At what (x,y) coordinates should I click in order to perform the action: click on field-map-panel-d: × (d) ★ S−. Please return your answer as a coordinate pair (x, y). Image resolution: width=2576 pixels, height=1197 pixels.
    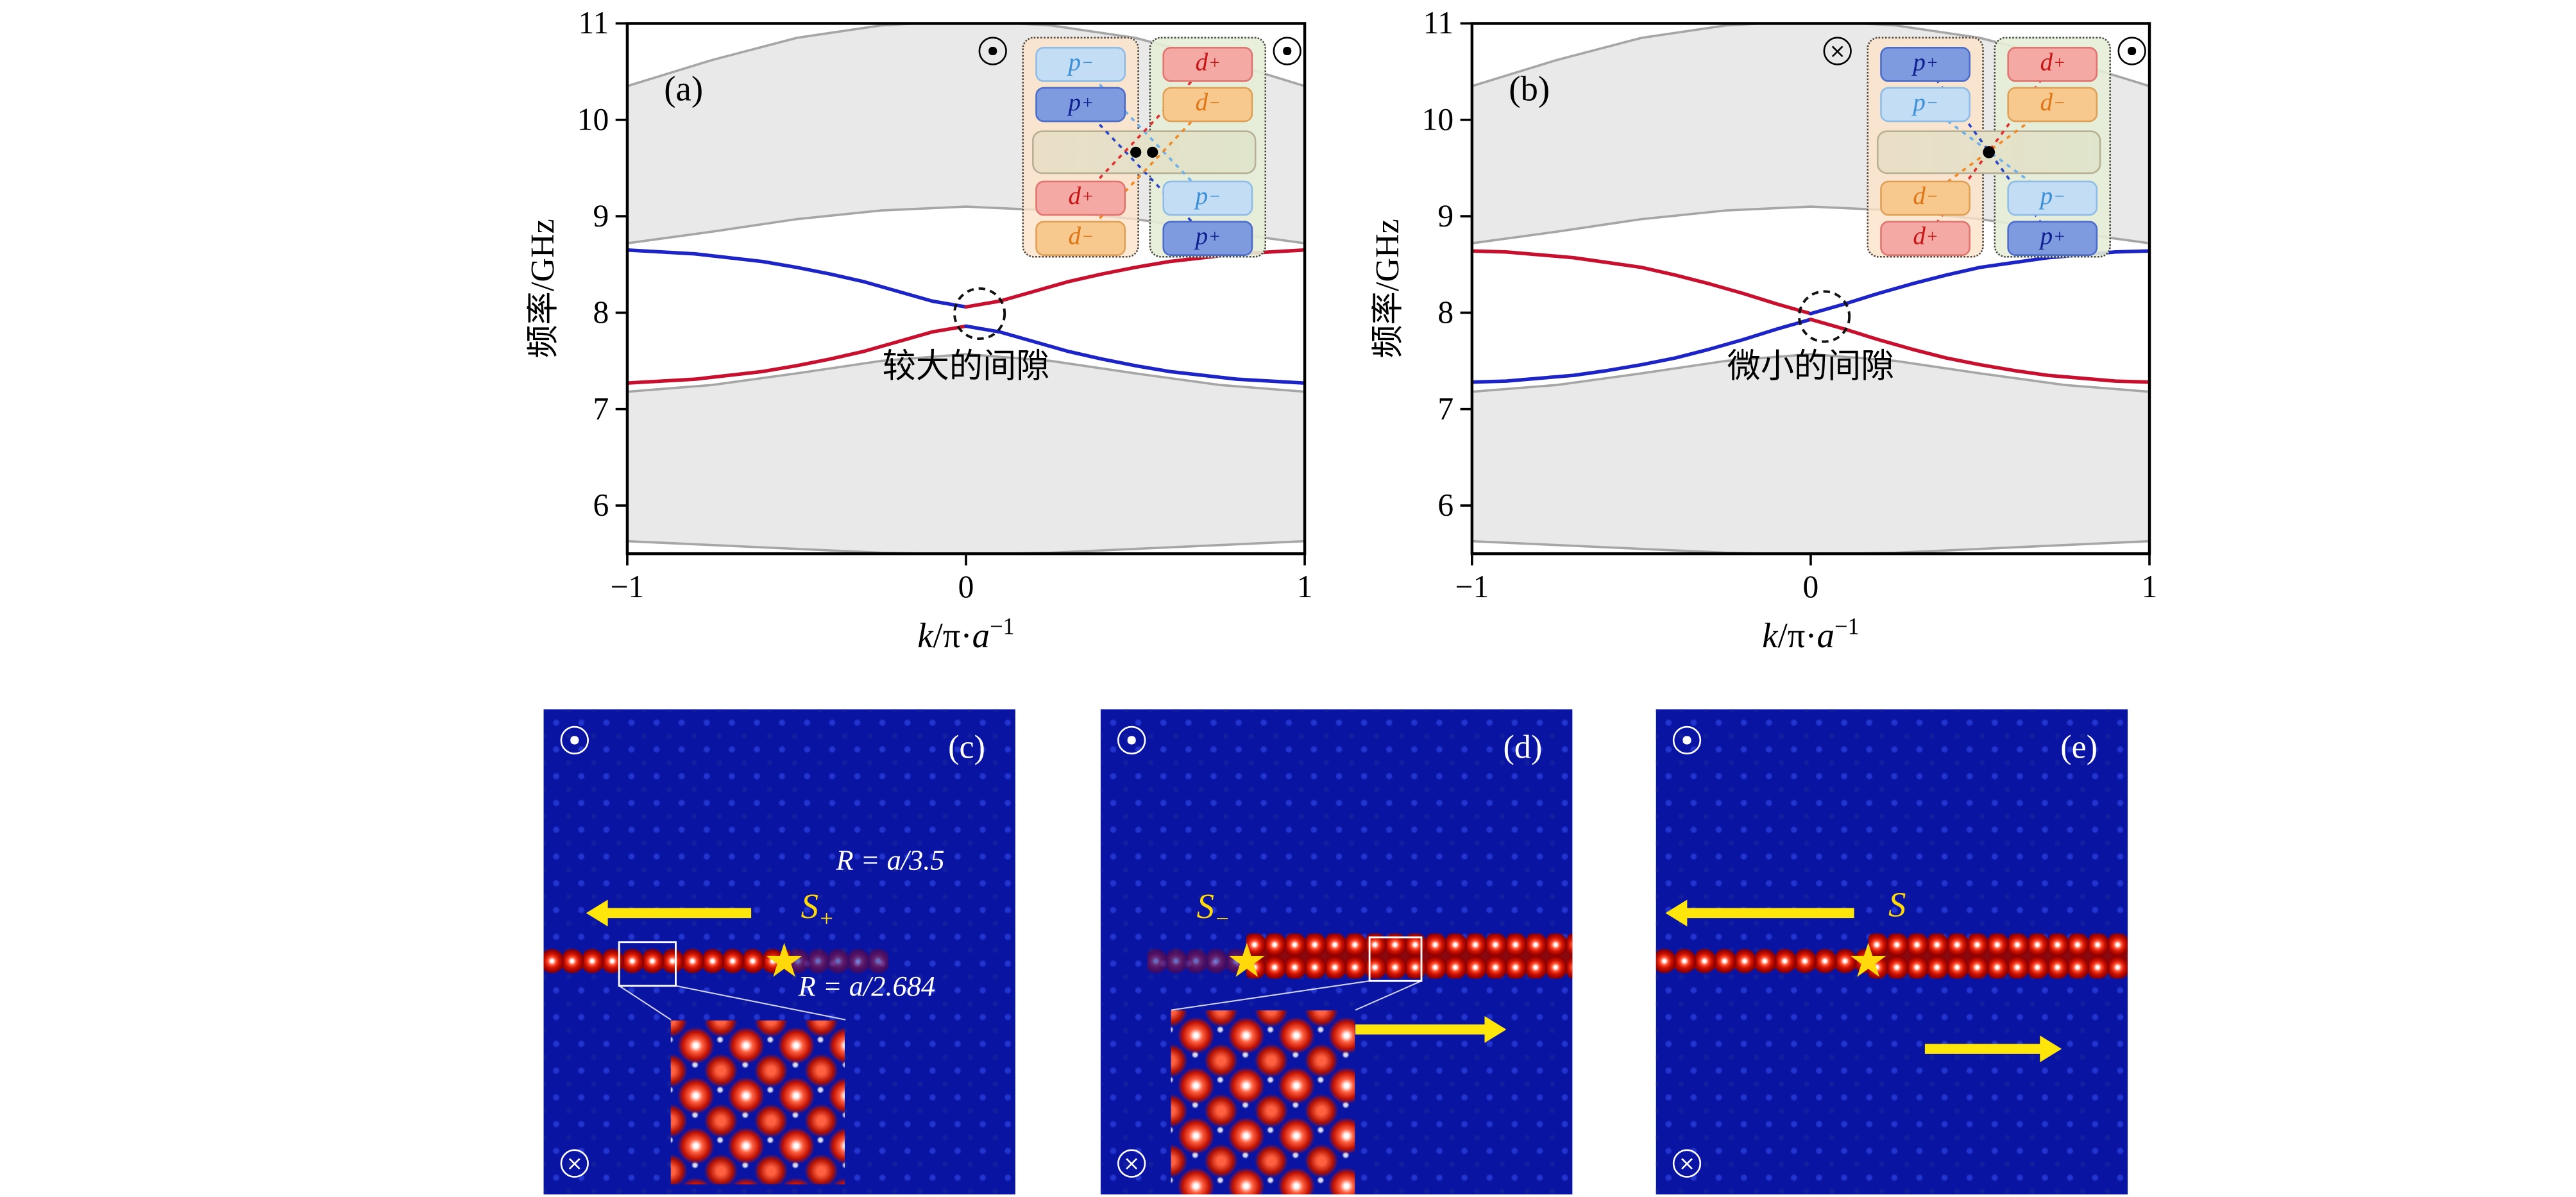
    Looking at the image, I should click on (1336, 952).